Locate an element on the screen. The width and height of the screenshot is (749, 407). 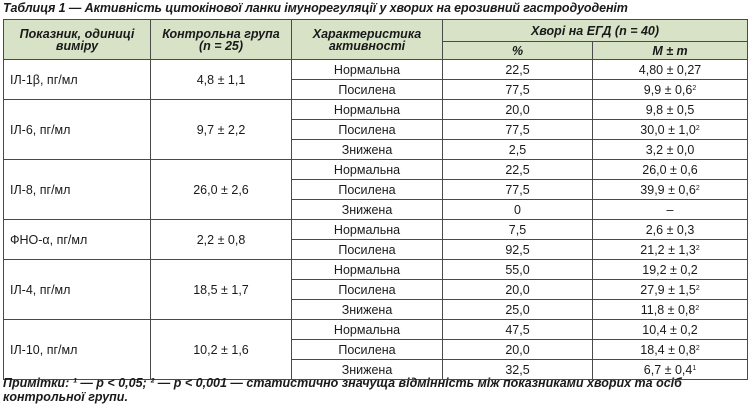
percent-cell: 2,5 is located at coordinates (517, 149).